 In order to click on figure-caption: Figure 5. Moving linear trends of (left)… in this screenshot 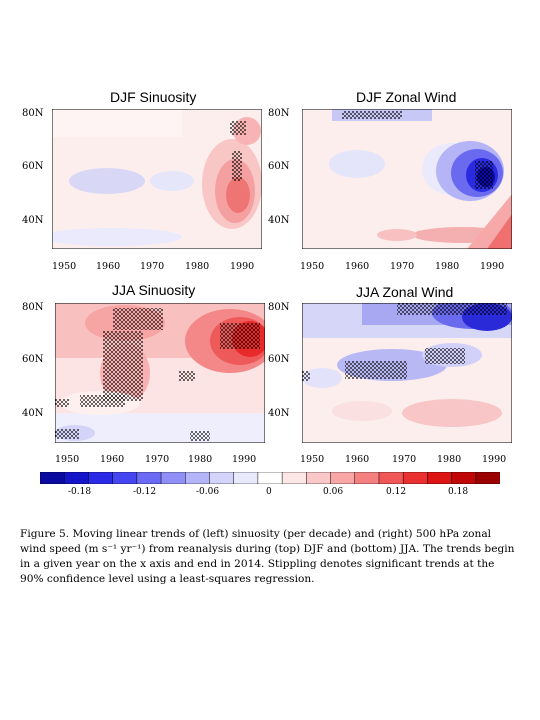, I will do `click(267, 556)`.